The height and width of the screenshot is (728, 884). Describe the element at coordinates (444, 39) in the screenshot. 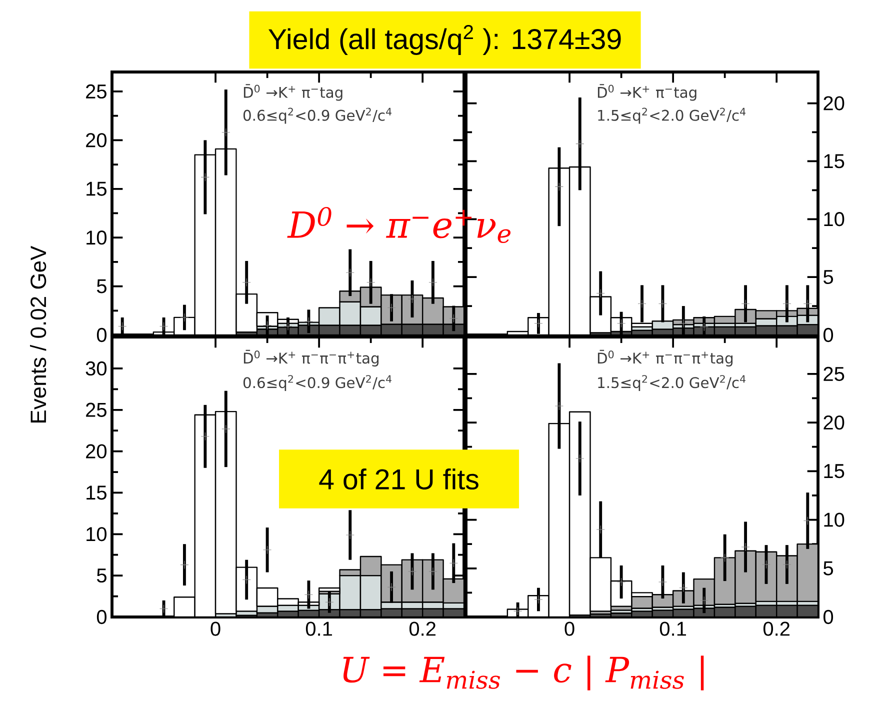

I see `text: Yield (all tags/q$^{2}$ ): 1374±39` at that location.